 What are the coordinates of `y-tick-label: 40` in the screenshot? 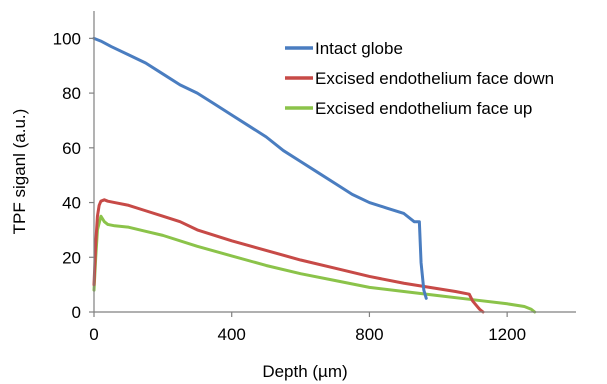 It's located at (71, 203).